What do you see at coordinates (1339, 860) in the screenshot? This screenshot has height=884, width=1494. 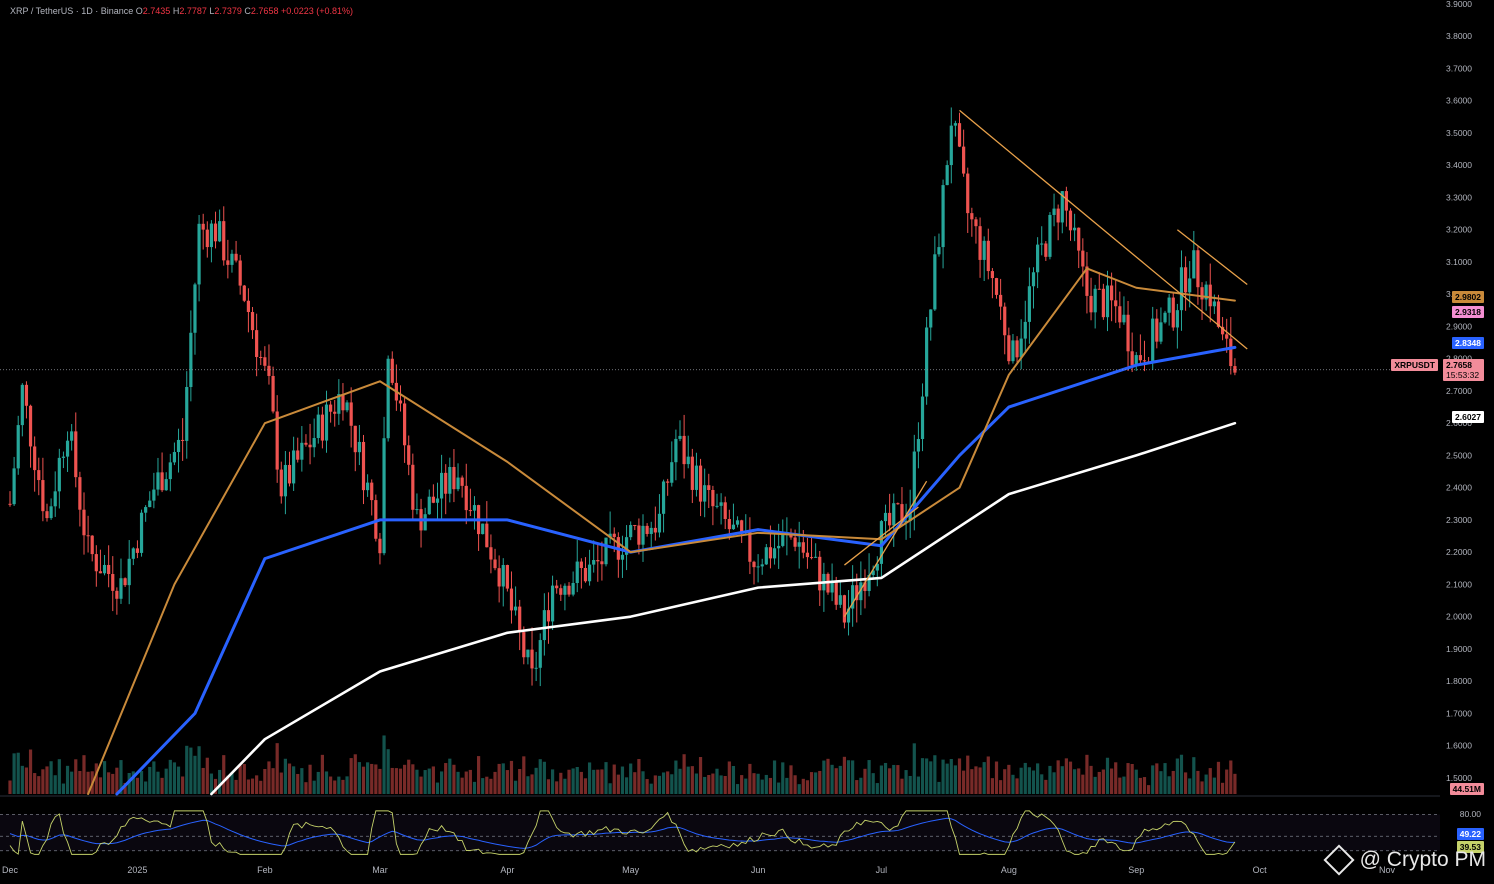 I see `exchange-logo-icon` at bounding box center [1339, 860].